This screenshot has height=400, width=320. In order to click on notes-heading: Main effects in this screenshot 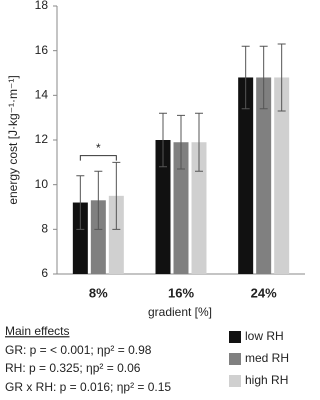, I will do `click(37, 331)`.